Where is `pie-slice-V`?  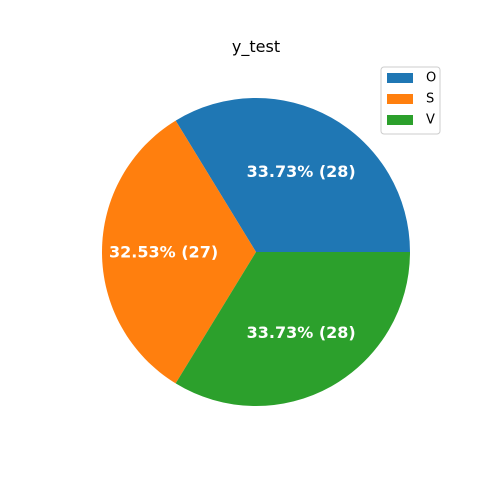
pie-slice-V is located at coordinates (292, 329).